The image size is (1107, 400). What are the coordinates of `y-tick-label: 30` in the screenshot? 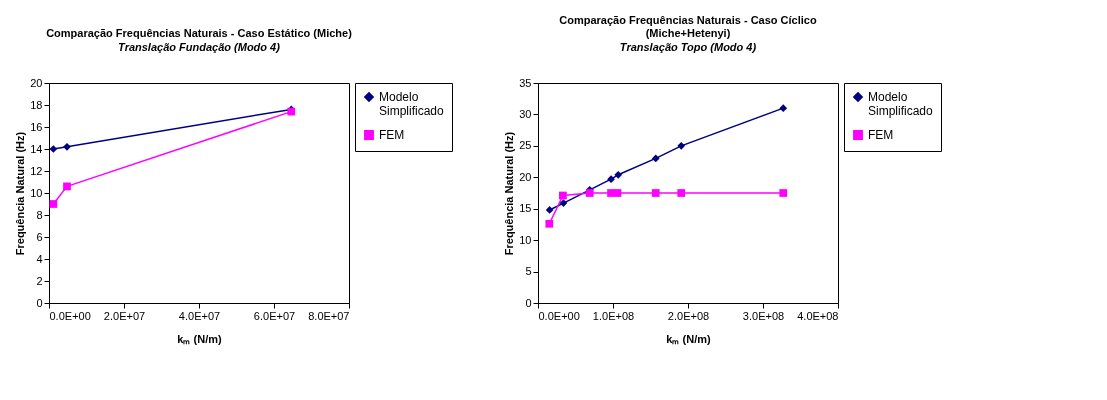 It's located at (525, 113).